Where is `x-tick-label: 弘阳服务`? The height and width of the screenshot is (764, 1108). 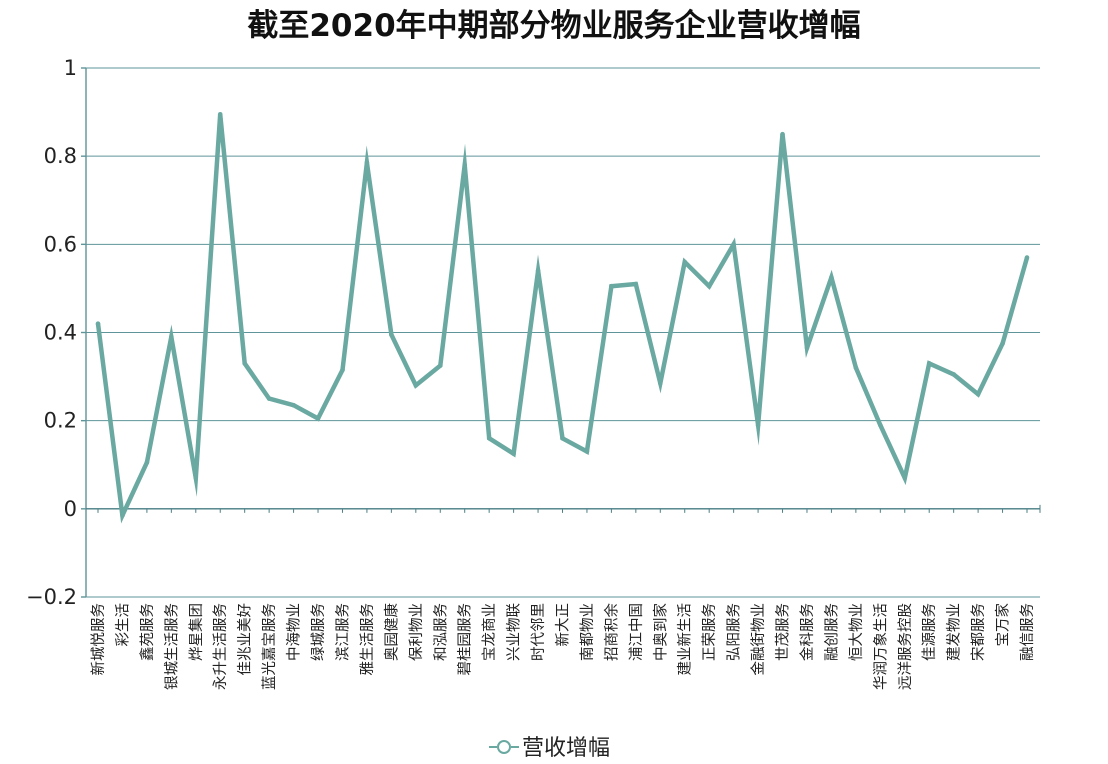
x-tick-label: 弘阳服务 is located at coordinates (734, 632).